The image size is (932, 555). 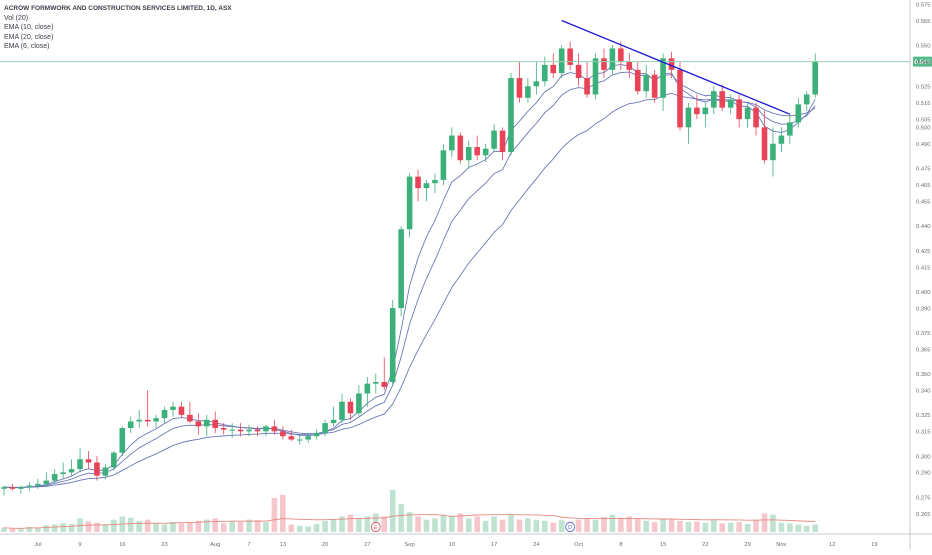 I want to click on y-tick-label: 0.315, so click(x=923, y=433).